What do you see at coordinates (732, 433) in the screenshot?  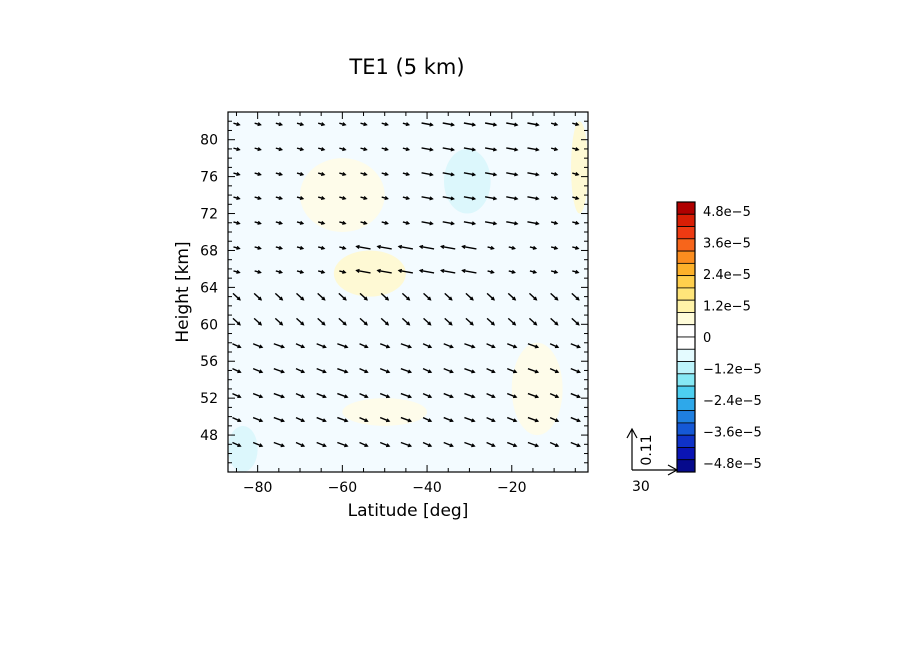 I see `colorbar-label: −3.6e−5` at bounding box center [732, 433].